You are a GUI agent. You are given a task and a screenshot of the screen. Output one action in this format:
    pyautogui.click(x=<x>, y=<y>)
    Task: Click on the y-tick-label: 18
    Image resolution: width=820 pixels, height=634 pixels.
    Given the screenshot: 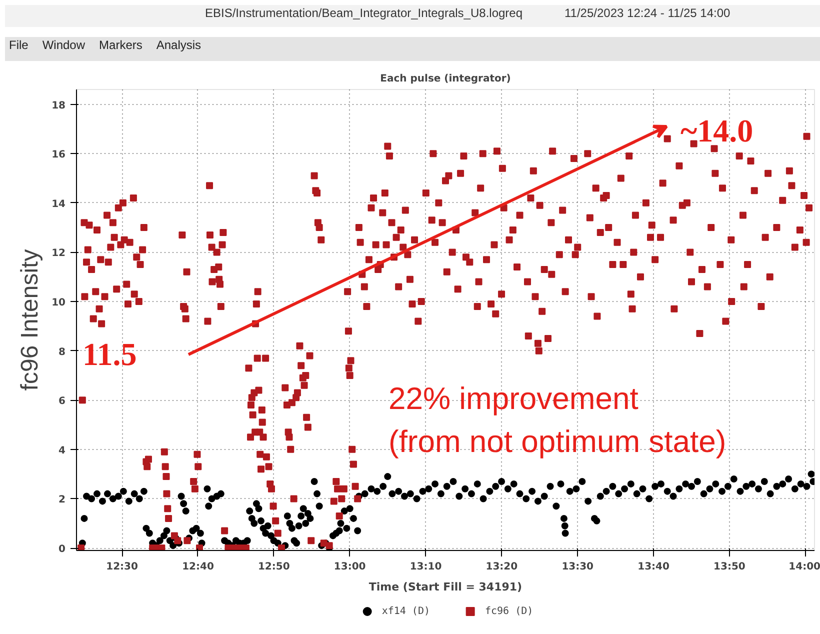 What is the action you would take?
    pyautogui.click(x=59, y=106)
    